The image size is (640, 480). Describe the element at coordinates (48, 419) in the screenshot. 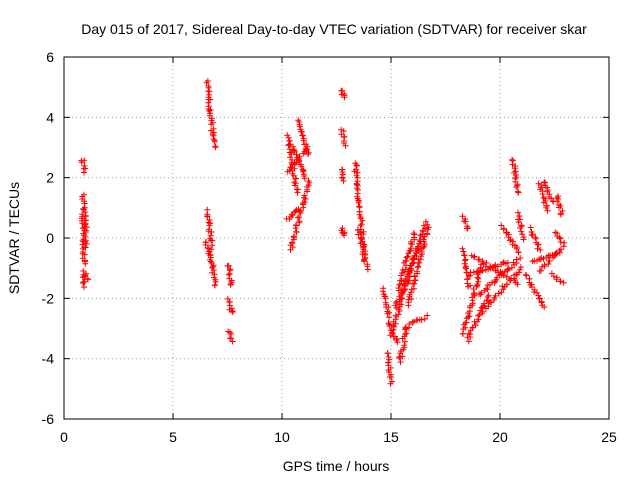

I see `y-tick-label: -6` at that location.